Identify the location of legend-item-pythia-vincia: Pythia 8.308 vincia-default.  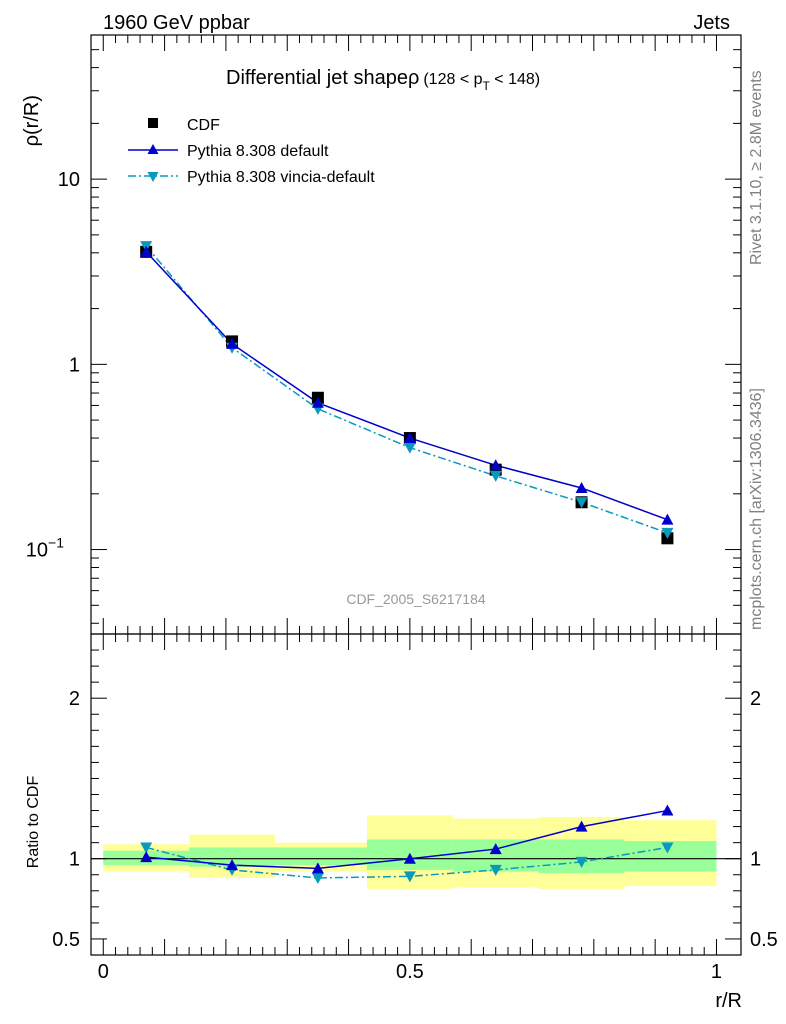
(251, 177).